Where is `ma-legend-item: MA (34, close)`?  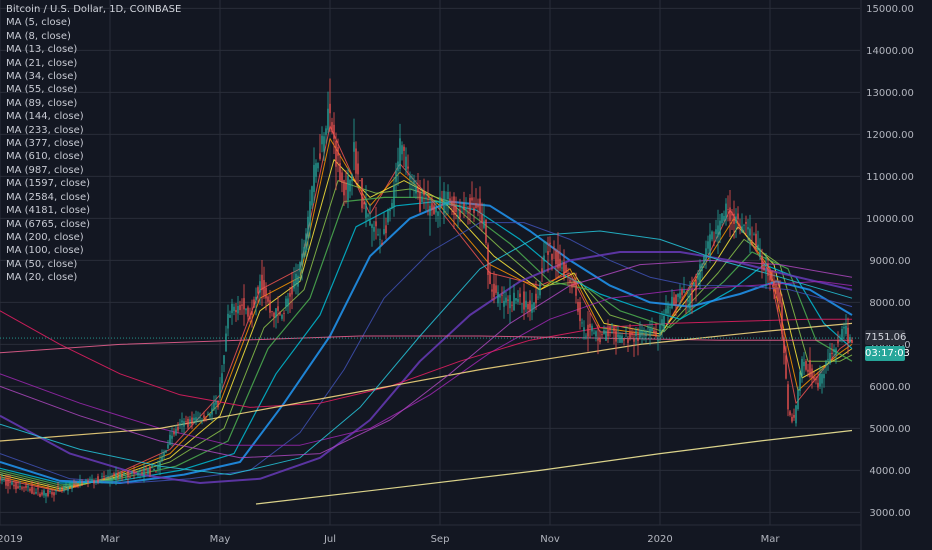 ma-legend-item: MA (34, close) is located at coordinates (42, 77).